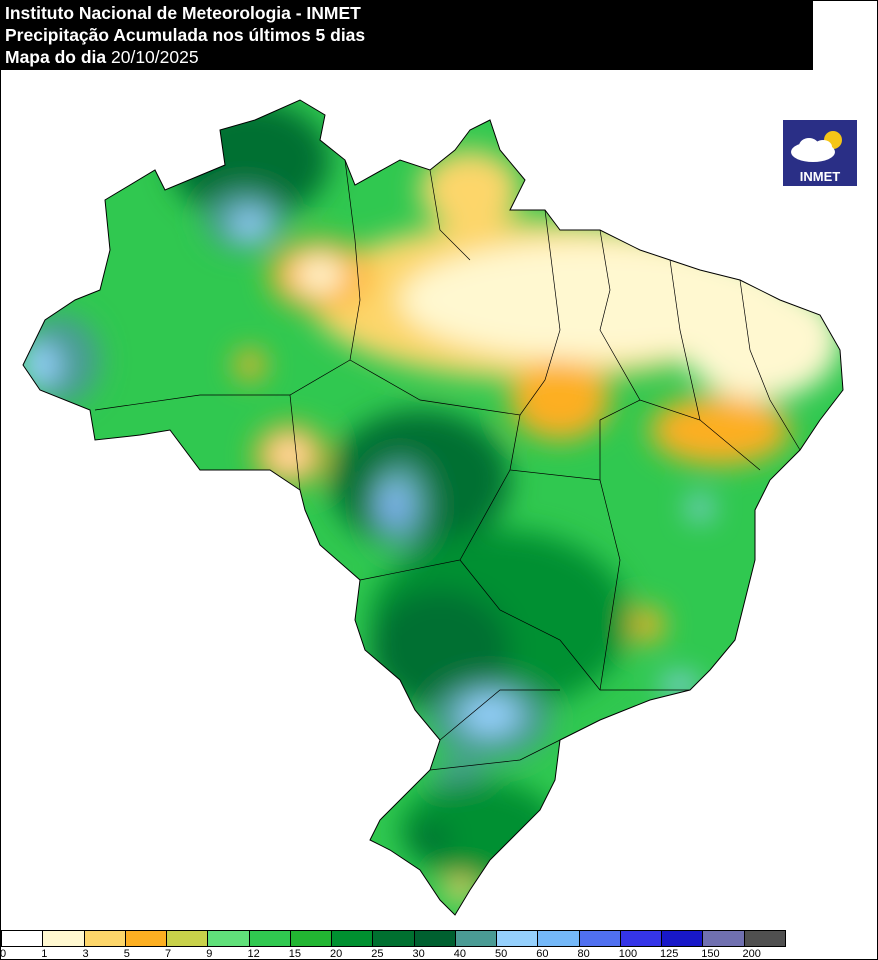 The height and width of the screenshot is (960, 878). What do you see at coordinates (501, 954) in the screenshot?
I see `legend-label: 50` at bounding box center [501, 954].